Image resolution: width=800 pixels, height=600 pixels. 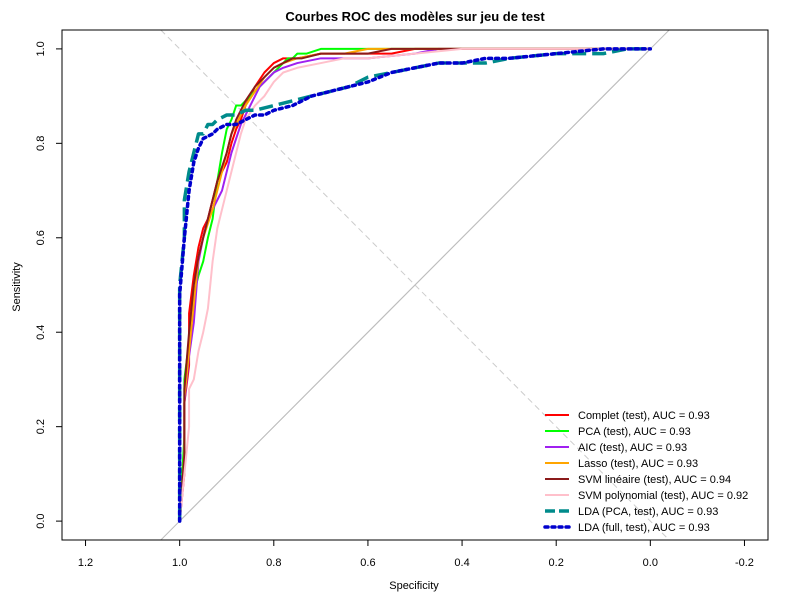 I want to click on legend-label-0: Complet (test), AUC = 0.93, so click(x=644, y=416).